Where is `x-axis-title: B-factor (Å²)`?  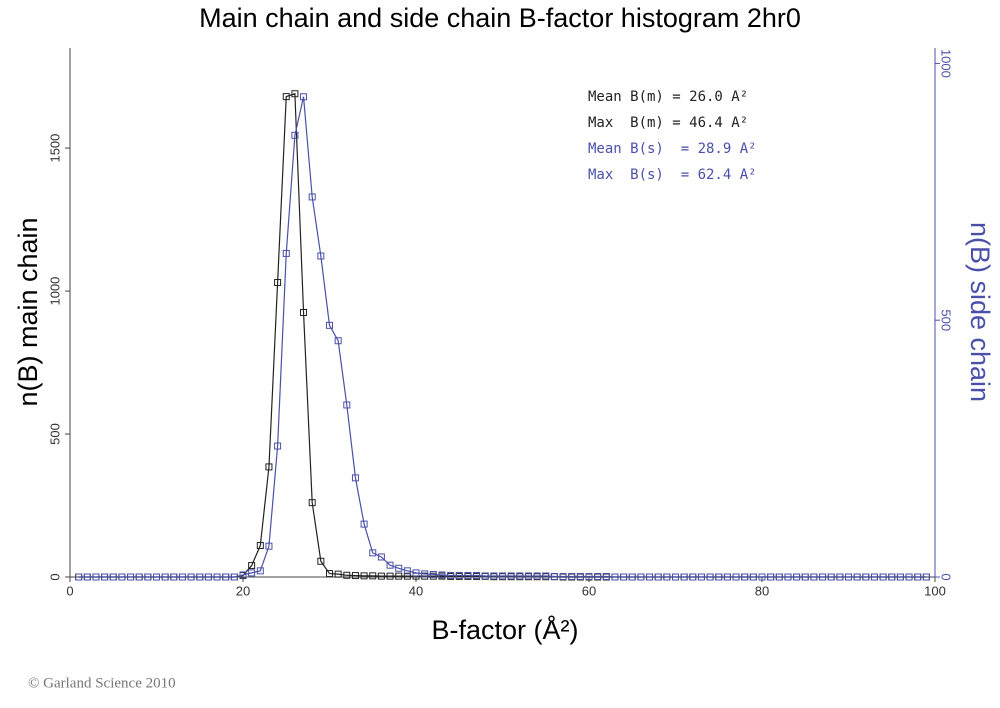
x-axis-title: B-factor (Å²) is located at coordinates (504, 629).